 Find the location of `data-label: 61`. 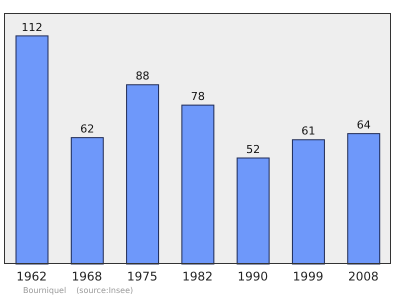

data-label: 61 is located at coordinates (308, 131).